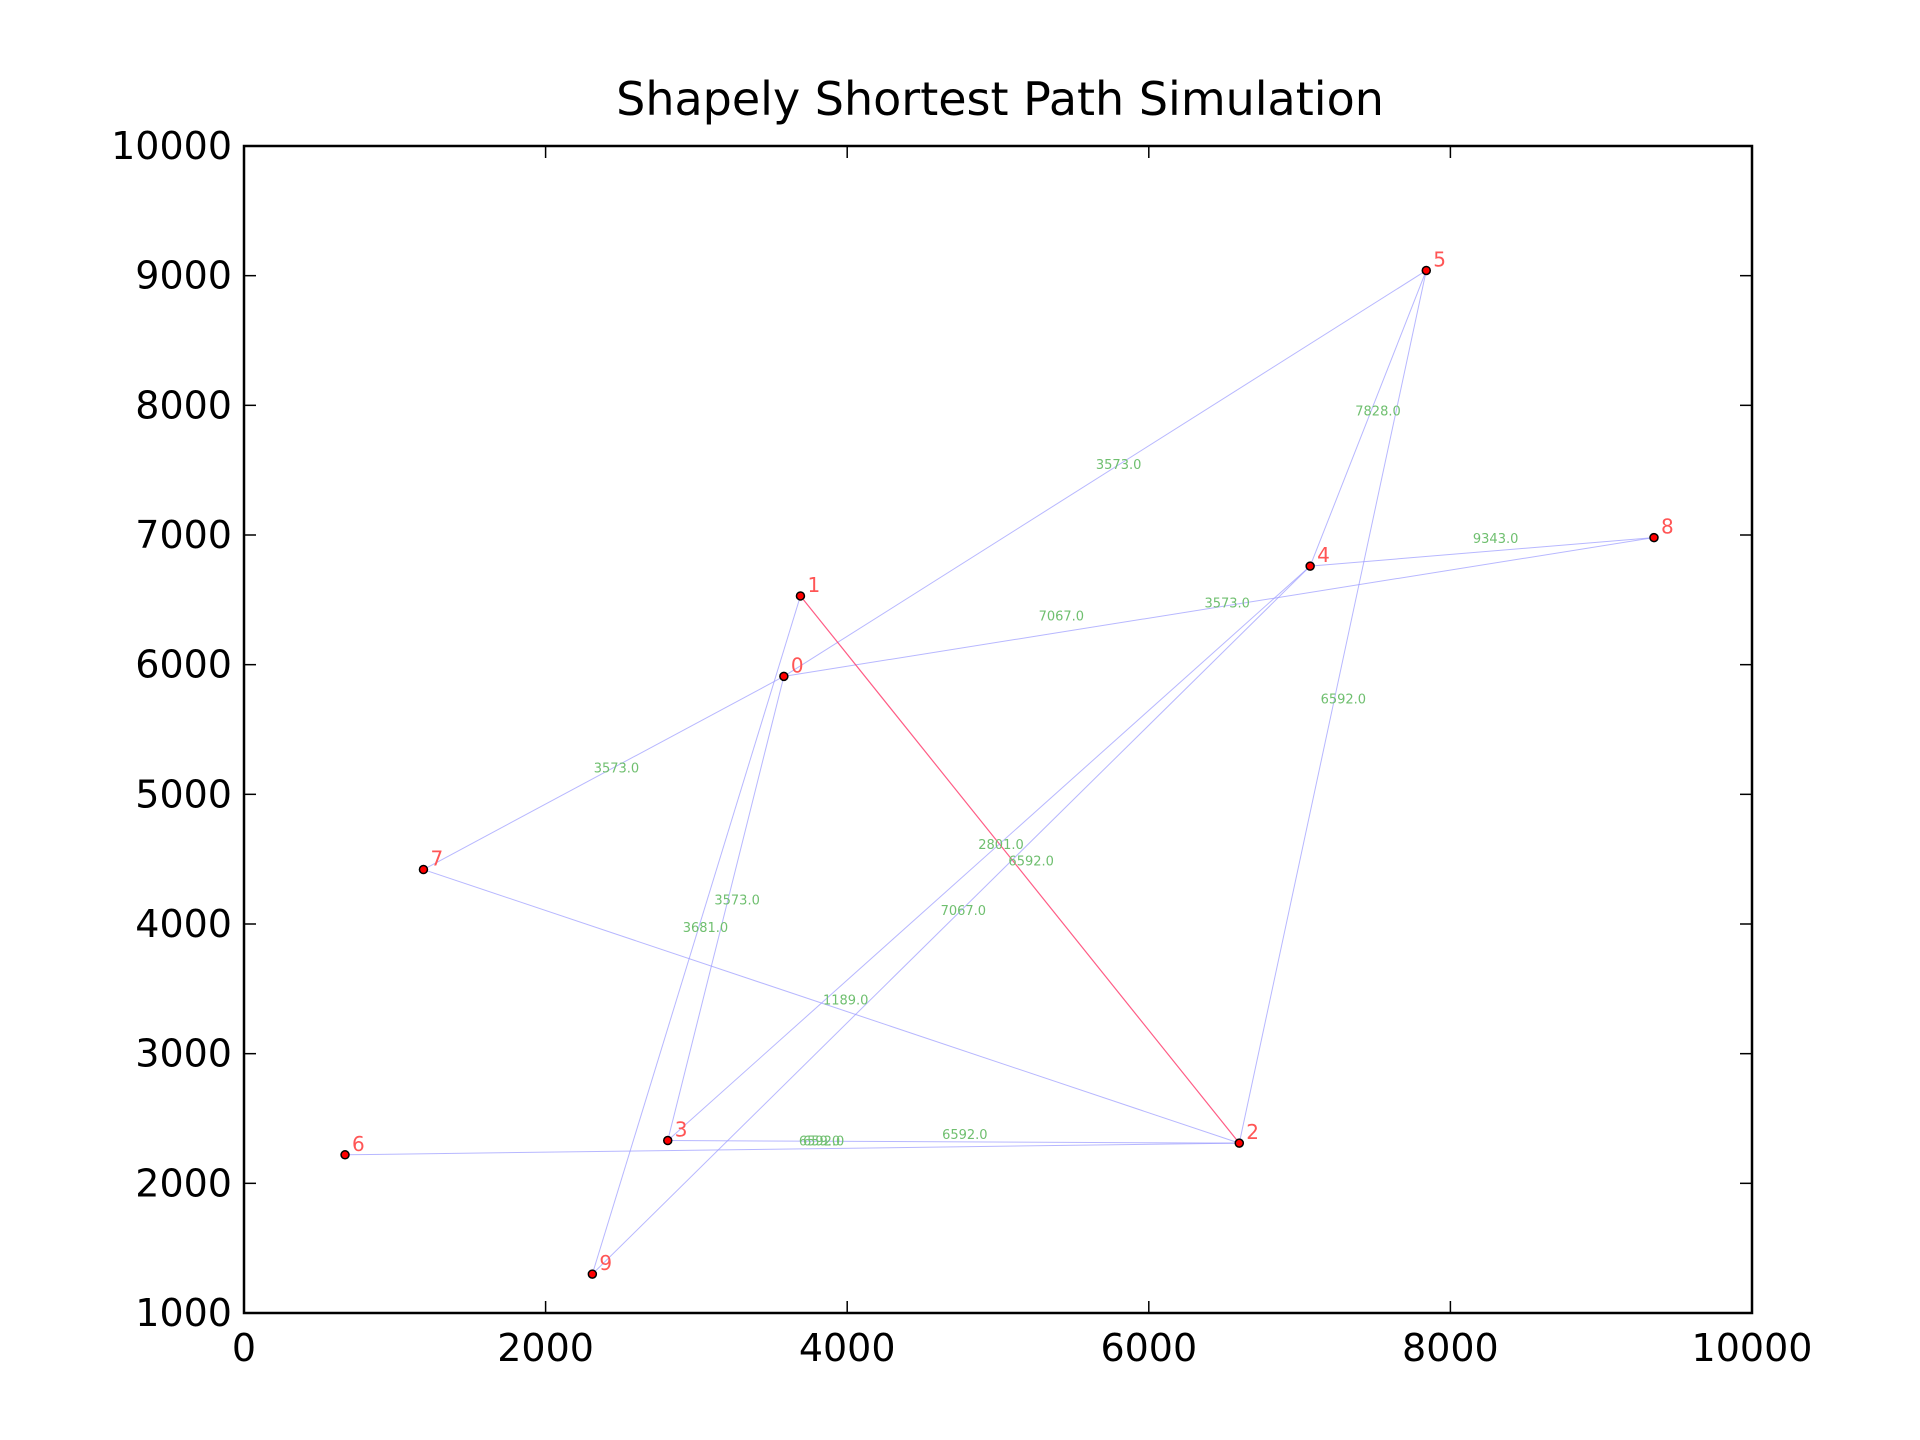 This screenshot has height=1440, width=1920. I want to click on edge-label: 2801.0, so click(1001, 845).